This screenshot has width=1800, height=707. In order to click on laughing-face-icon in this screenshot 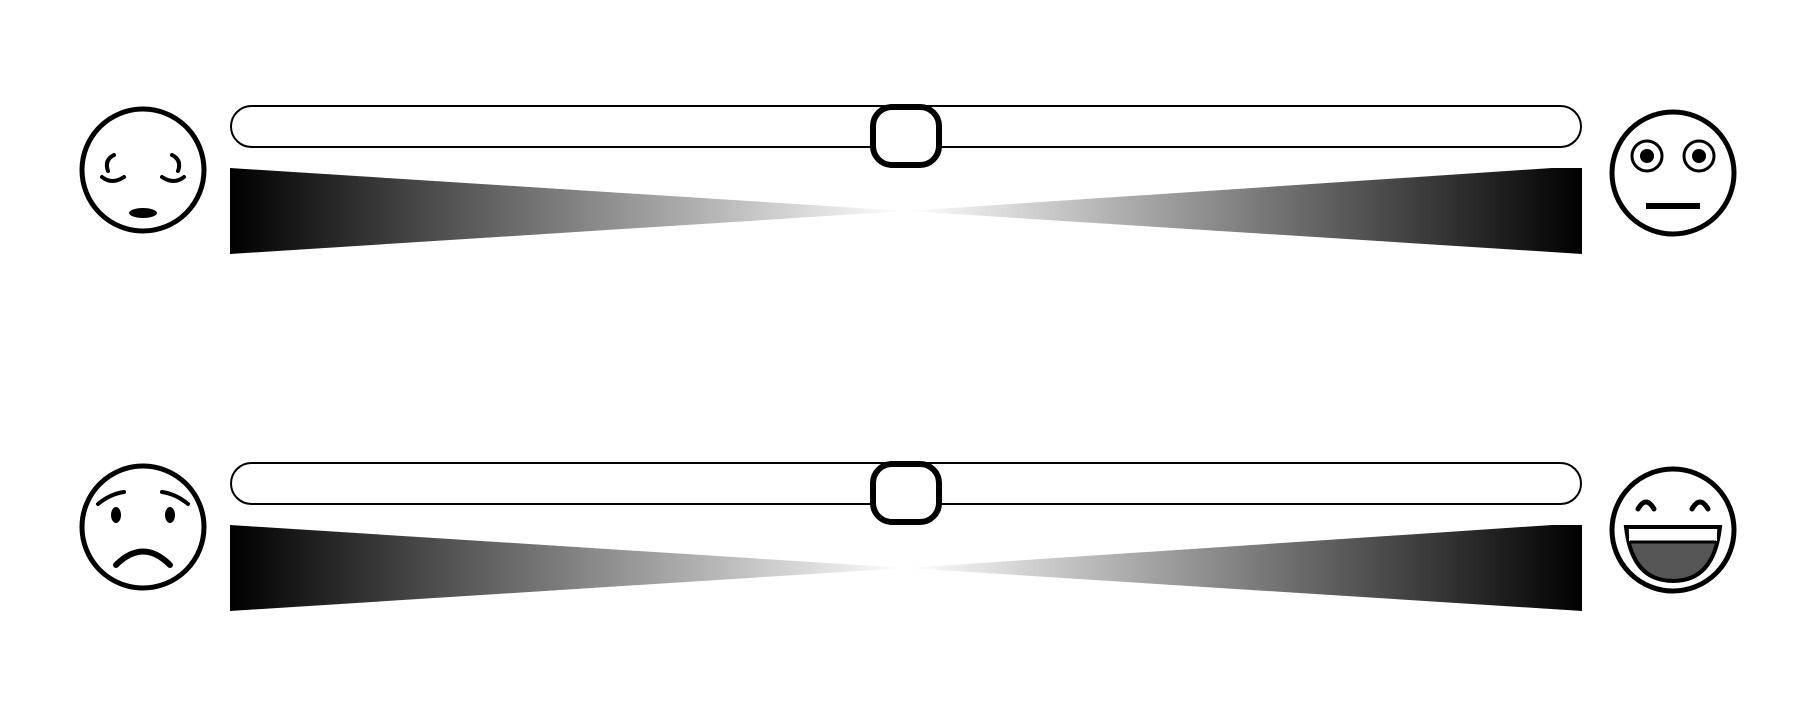, I will do `click(1673, 530)`.